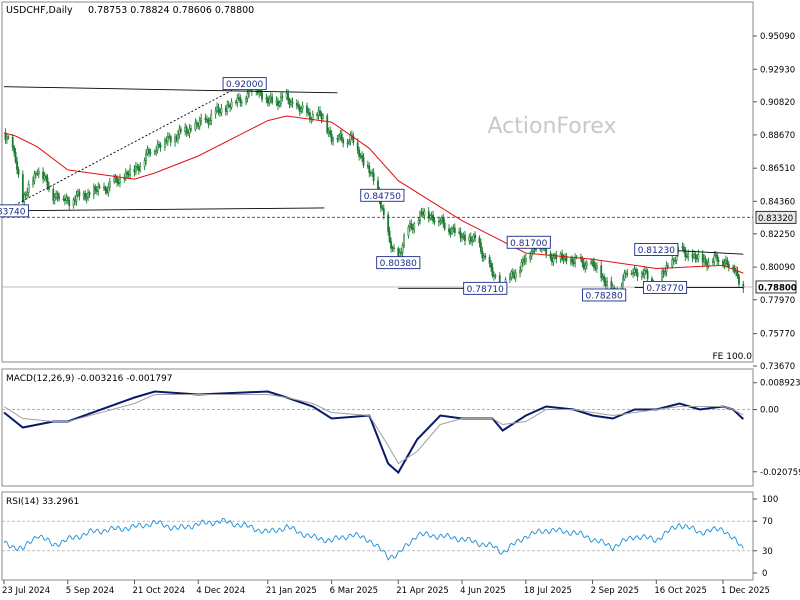 This screenshot has width=800, height=600. I want to click on ohlc-readout: 0.78753 0.78824 0.78606 0.78800, so click(171, 10).